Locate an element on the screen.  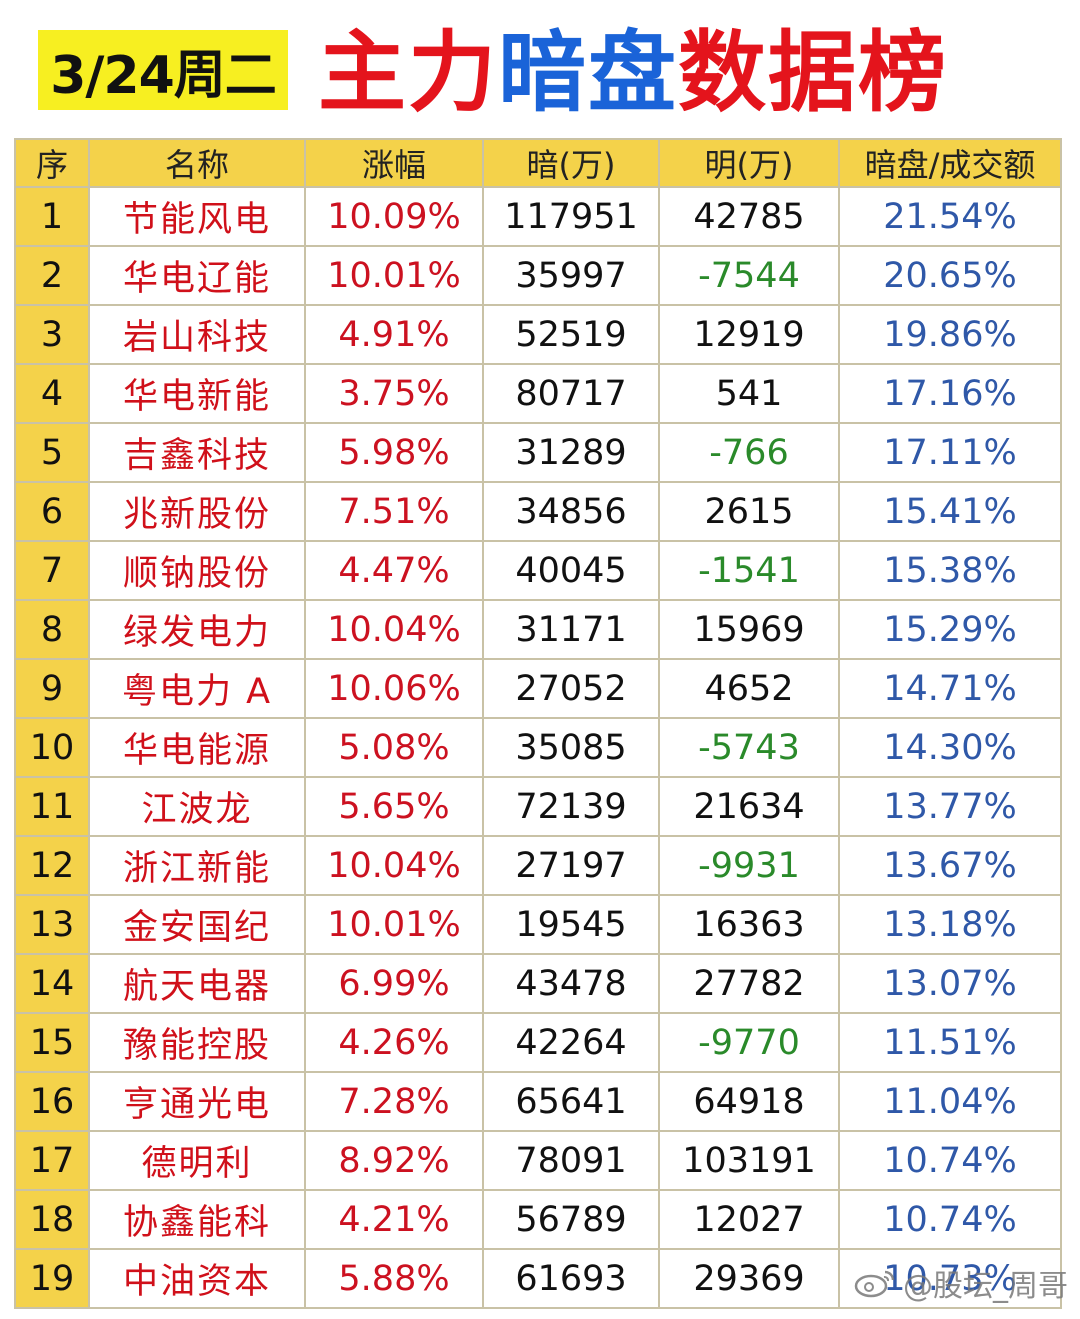
col-header-change: 涨幅 is located at coordinates (394, 163).